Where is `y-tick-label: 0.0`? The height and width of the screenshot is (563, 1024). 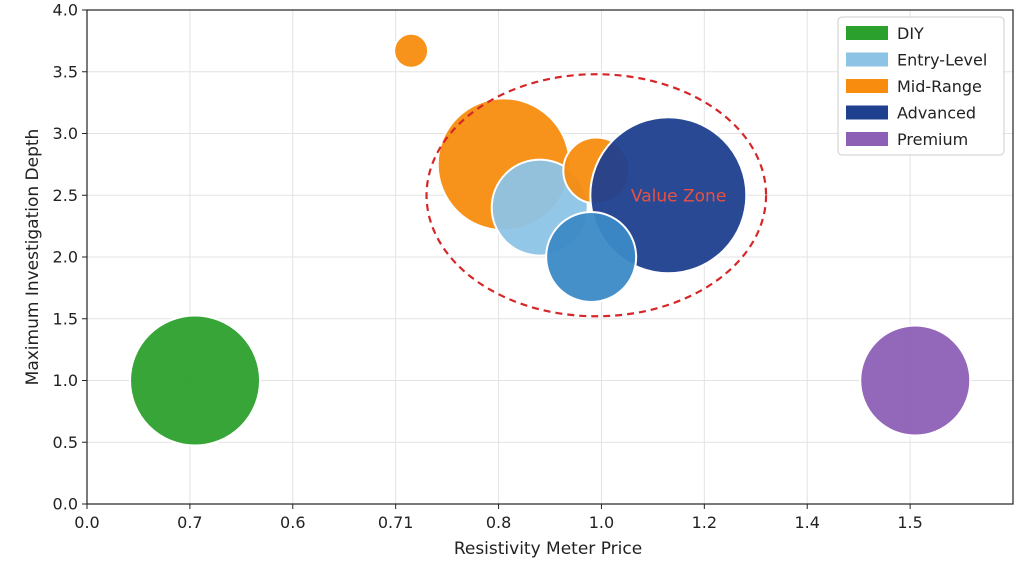
y-tick-label: 0.0 is located at coordinates (65, 504).